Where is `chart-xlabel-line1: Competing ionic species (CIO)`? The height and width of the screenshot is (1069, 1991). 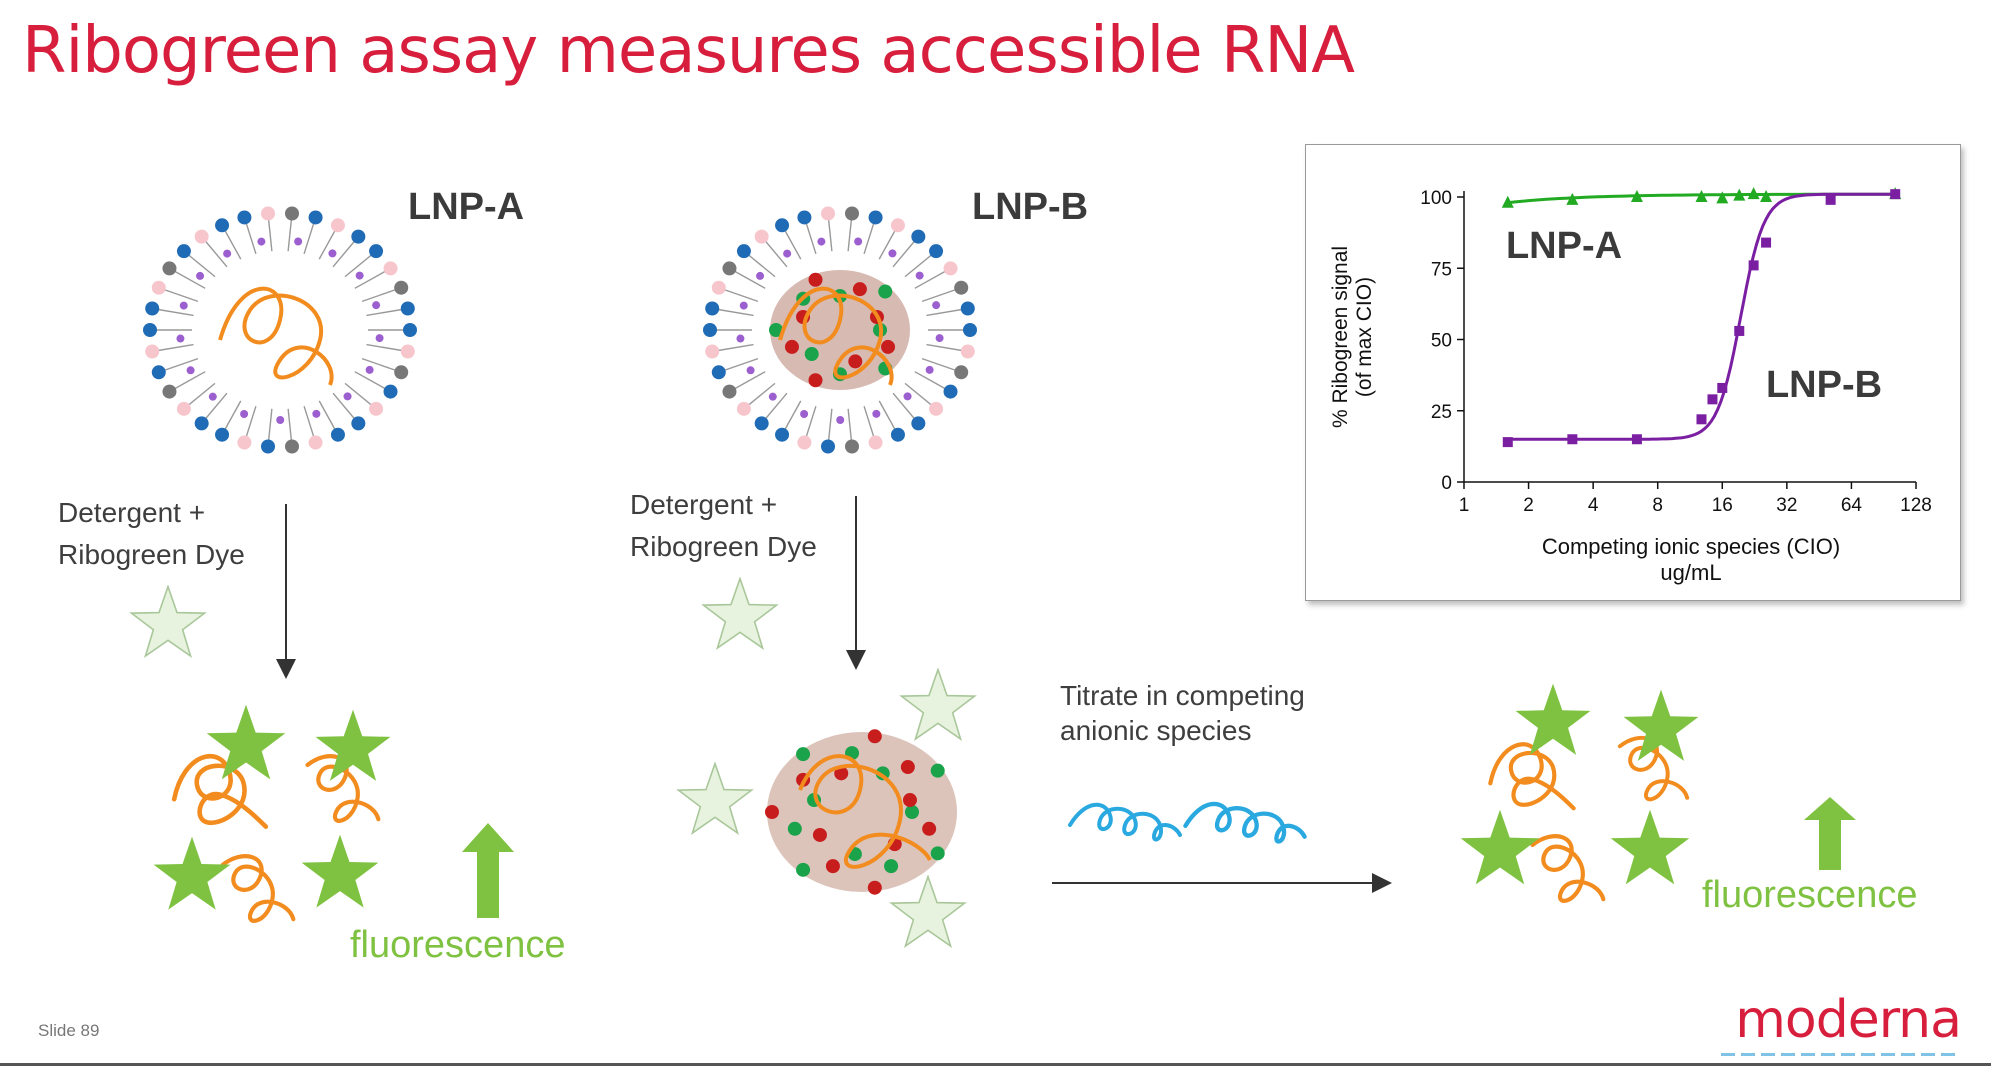 chart-xlabel-line1: Competing ionic species (CIO) is located at coordinates (1691, 546).